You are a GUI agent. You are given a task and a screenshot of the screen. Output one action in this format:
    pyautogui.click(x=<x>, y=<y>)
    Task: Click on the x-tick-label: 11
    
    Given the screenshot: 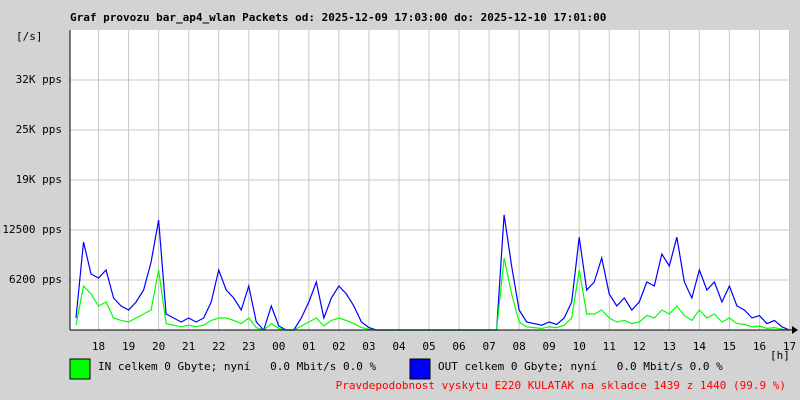 What is the action you would take?
    pyautogui.click(x=609, y=346)
    